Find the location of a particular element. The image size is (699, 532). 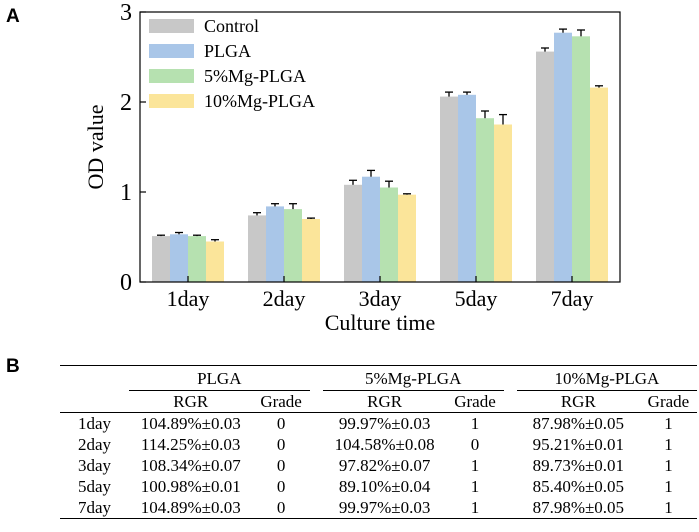

cell-rgr: 89.73%±0.01 is located at coordinates (578, 465).